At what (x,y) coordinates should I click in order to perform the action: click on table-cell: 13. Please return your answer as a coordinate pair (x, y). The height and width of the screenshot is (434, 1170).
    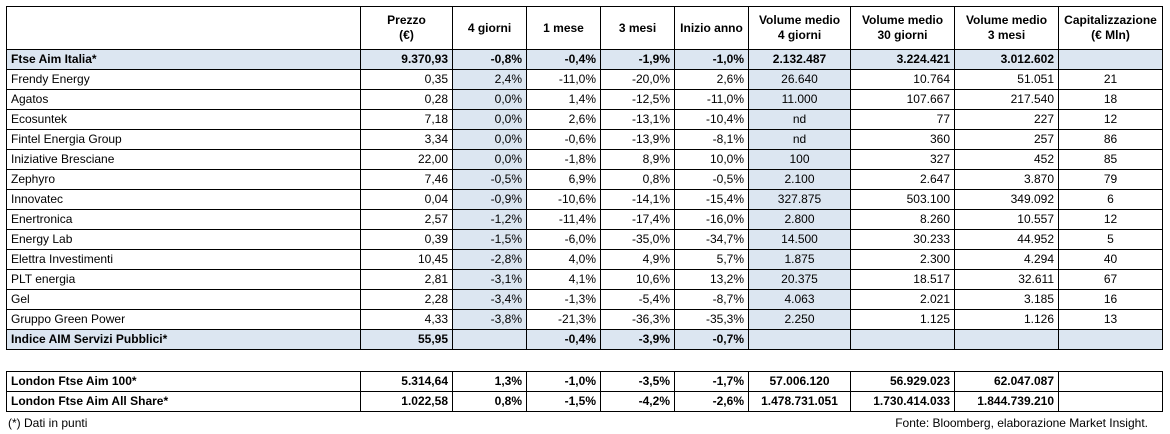
    Looking at the image, I should click on (1110, 319).